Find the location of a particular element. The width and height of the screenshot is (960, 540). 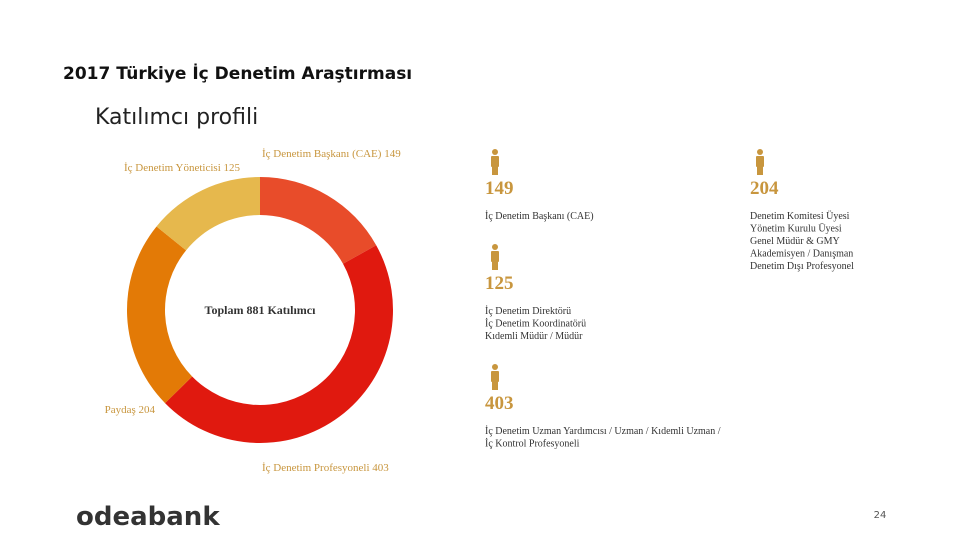

segment-category: İç Denetim Başkanı (CAE) is located at coordinates (322, 154).